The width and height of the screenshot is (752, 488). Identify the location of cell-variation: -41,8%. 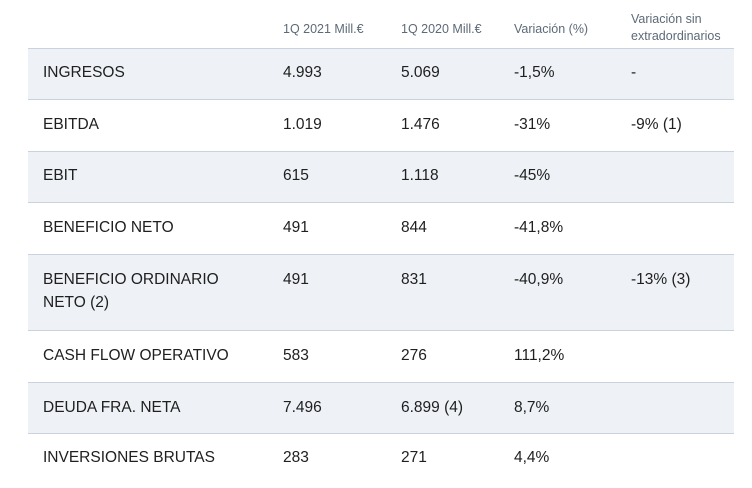
(539, 227).